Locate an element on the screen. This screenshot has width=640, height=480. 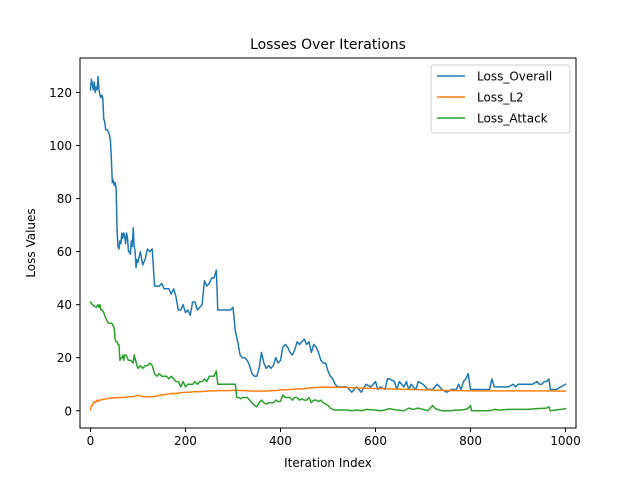
x-tick-label: 800 is located at coordinates (470, 441).